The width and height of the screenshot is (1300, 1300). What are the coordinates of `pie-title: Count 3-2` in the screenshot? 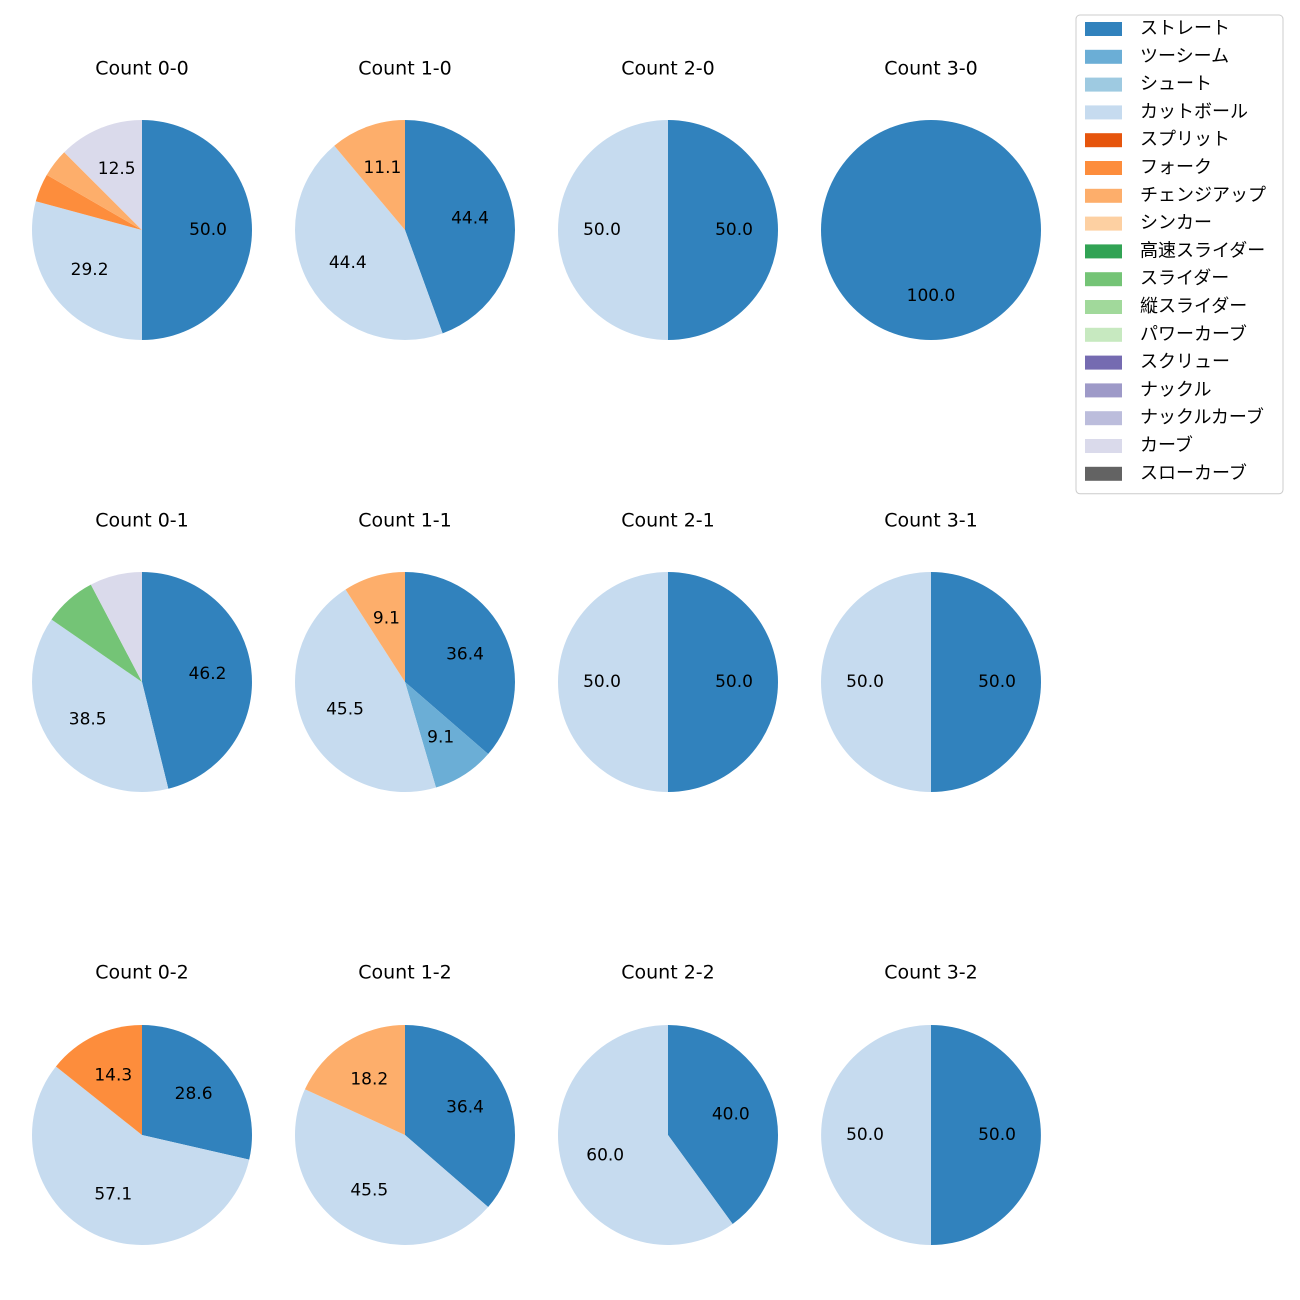 It's located at (931, 973).